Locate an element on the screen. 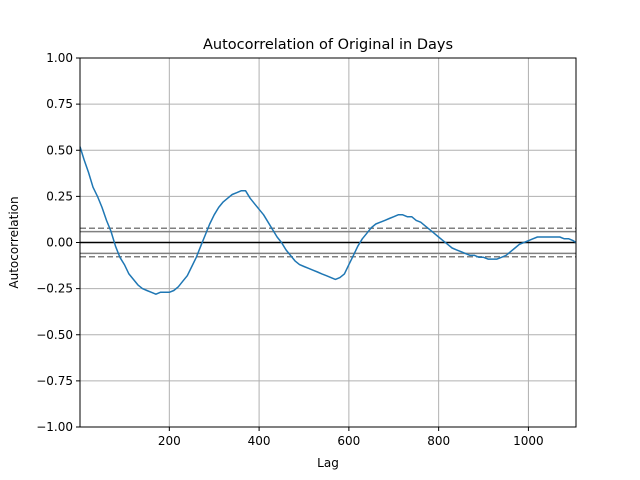 This screenshot has height=480, width=640. x-axis-label: Lag is located at coordinates (328, 463).